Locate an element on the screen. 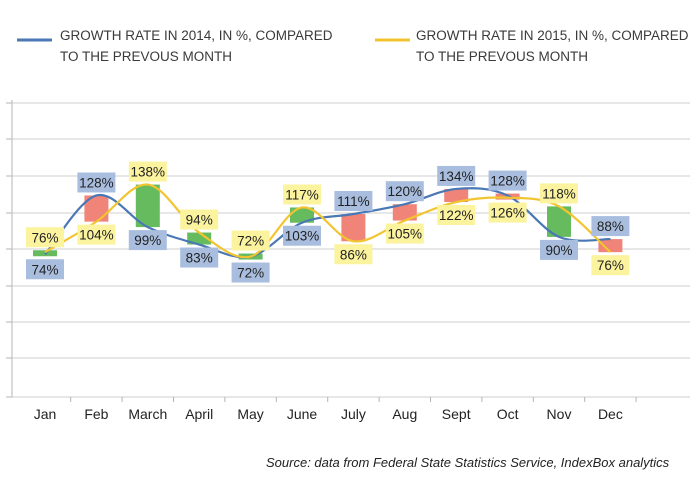  data-label-2015-oct-bg is located at coordinates (507, 212).